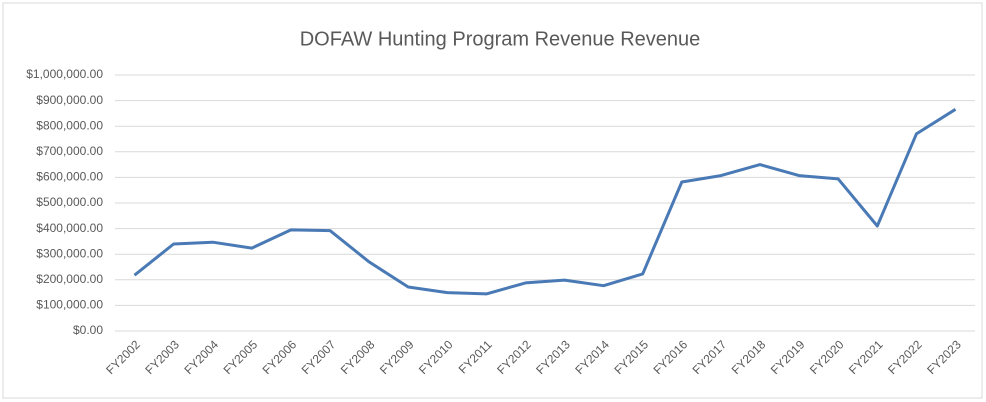 This screenshot has width=986, height=402. Describe the element at coordinates (69, 305) in the screenshot. I see `y-tick-label: $100,000.00` at that location.